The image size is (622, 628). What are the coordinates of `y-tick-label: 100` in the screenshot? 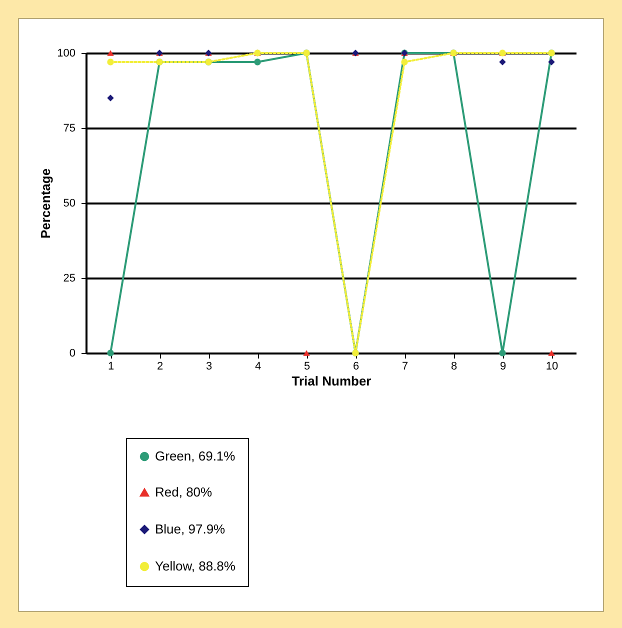 It's located at (66, 54).